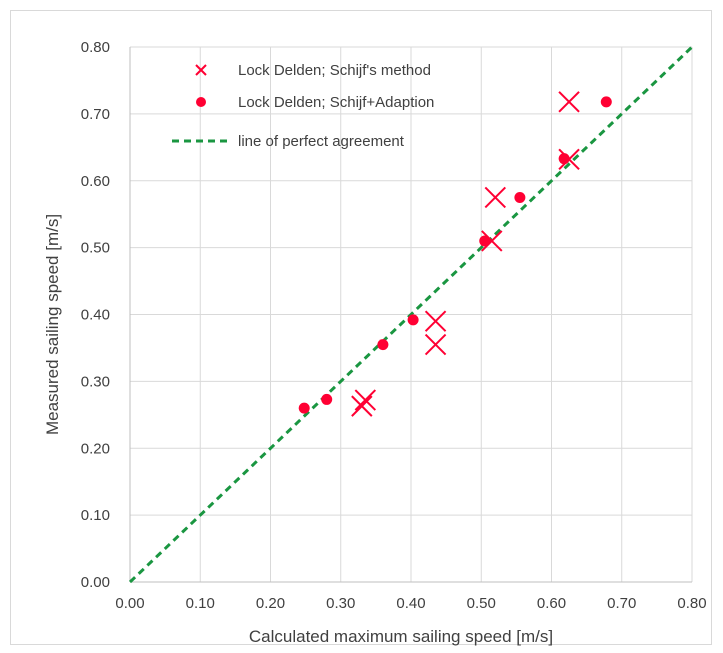 The width and height of the screenshot is (723, 653). What do you see at coordinates (481, 603) in the screenshot?
I see `x-tick-label: 0.50` at bounding box center [481, 603].